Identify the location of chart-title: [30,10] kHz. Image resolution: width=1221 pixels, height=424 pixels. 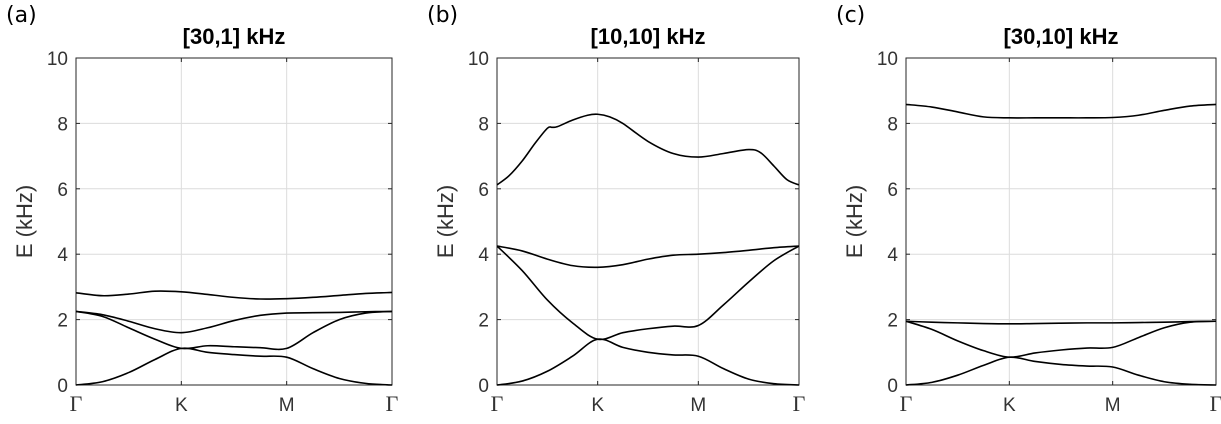
(1061, 36).